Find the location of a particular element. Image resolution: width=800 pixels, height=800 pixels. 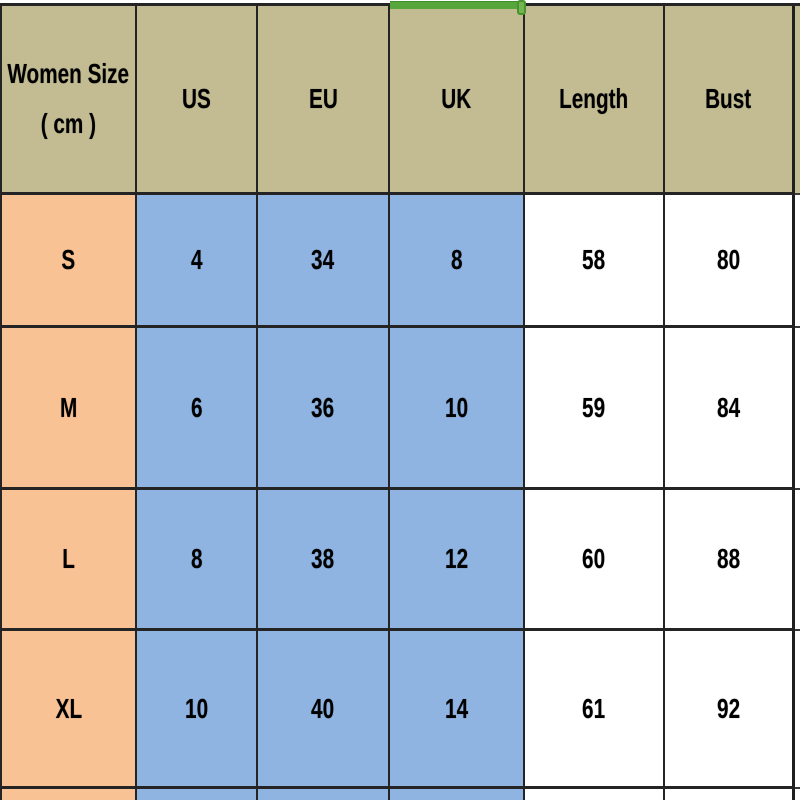

cell-s-length-value: 58 is located at coordinates (594, 259).